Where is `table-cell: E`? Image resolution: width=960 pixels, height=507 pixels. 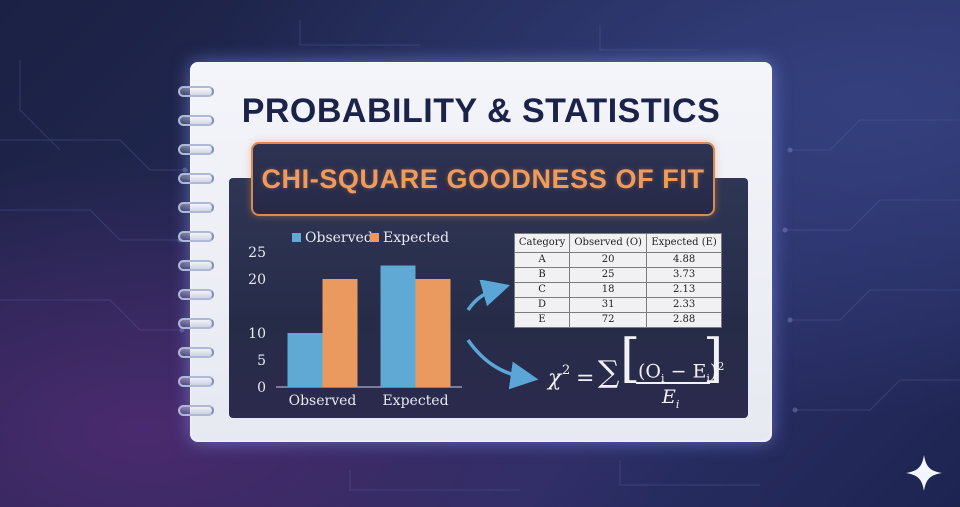 table-cell: E is located at coordinates (542, 320).